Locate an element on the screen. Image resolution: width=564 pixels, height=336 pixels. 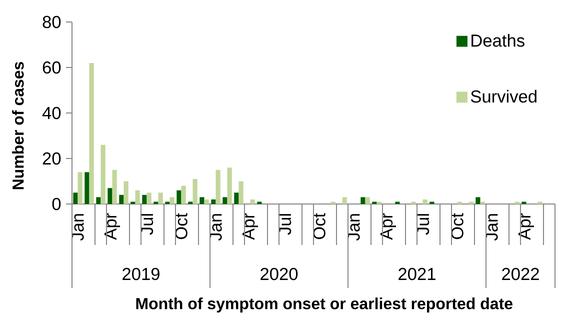
text: 2022 is located at coordinates (520, 274).